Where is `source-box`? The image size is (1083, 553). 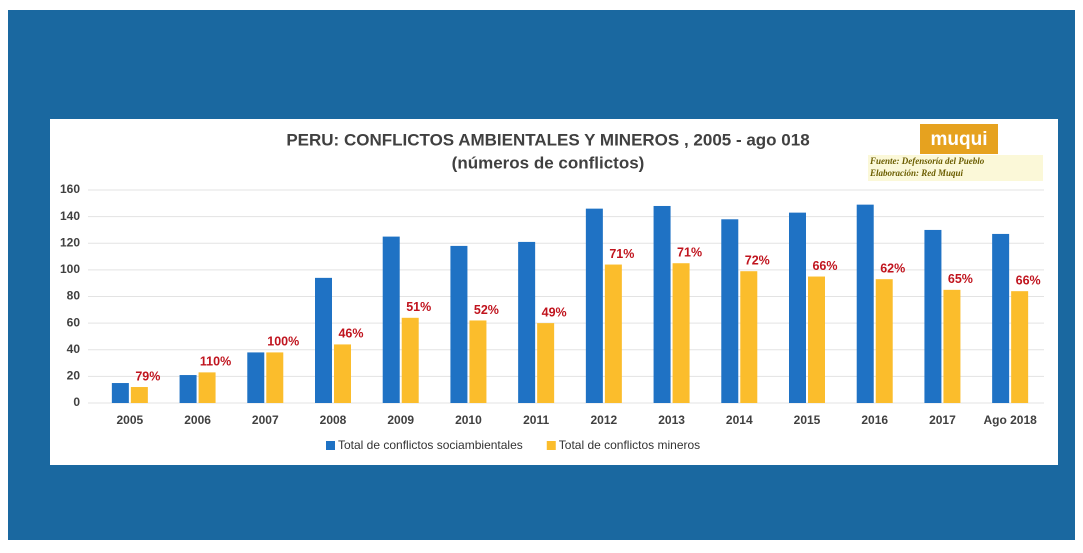 source-box is located at coordinates (955, 168).